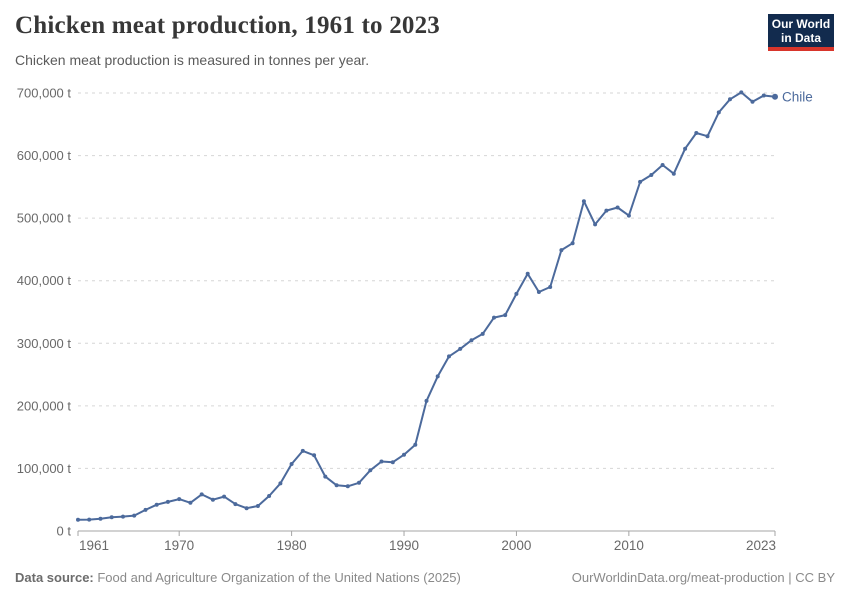 Image resolution: width=850 pixels, height=600 pixels. I want to click on y-tick-label: 0 t, so click(64, 531).